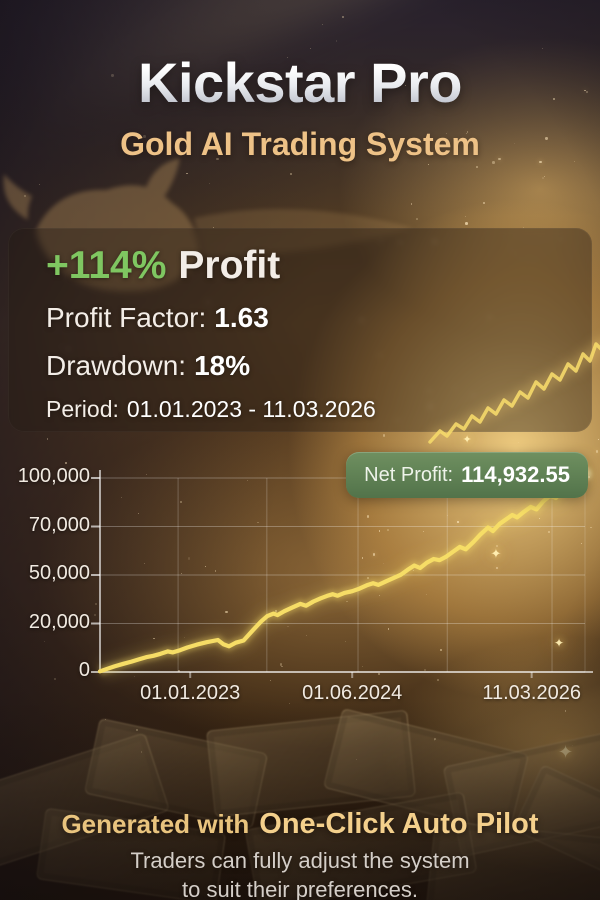 Image resolution: width=600 pixels, height=900 pixels. I want to click on background-zigzag-line, so click(514, 393).